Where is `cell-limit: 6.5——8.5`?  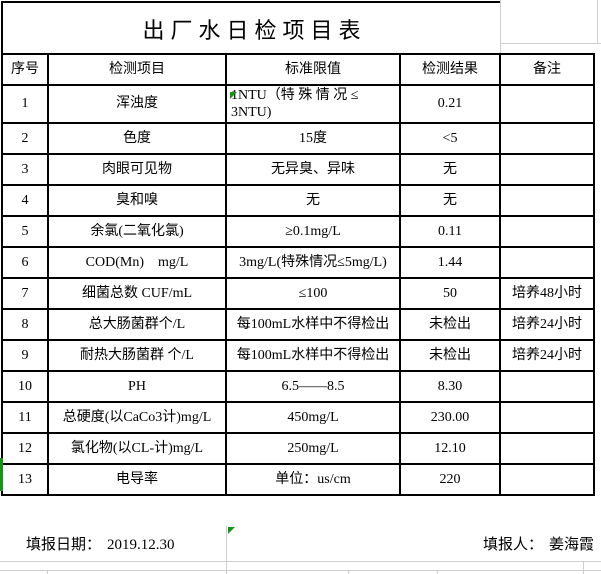
cell-limit: 6.5——8.5 is located at coordinates (313, 386).